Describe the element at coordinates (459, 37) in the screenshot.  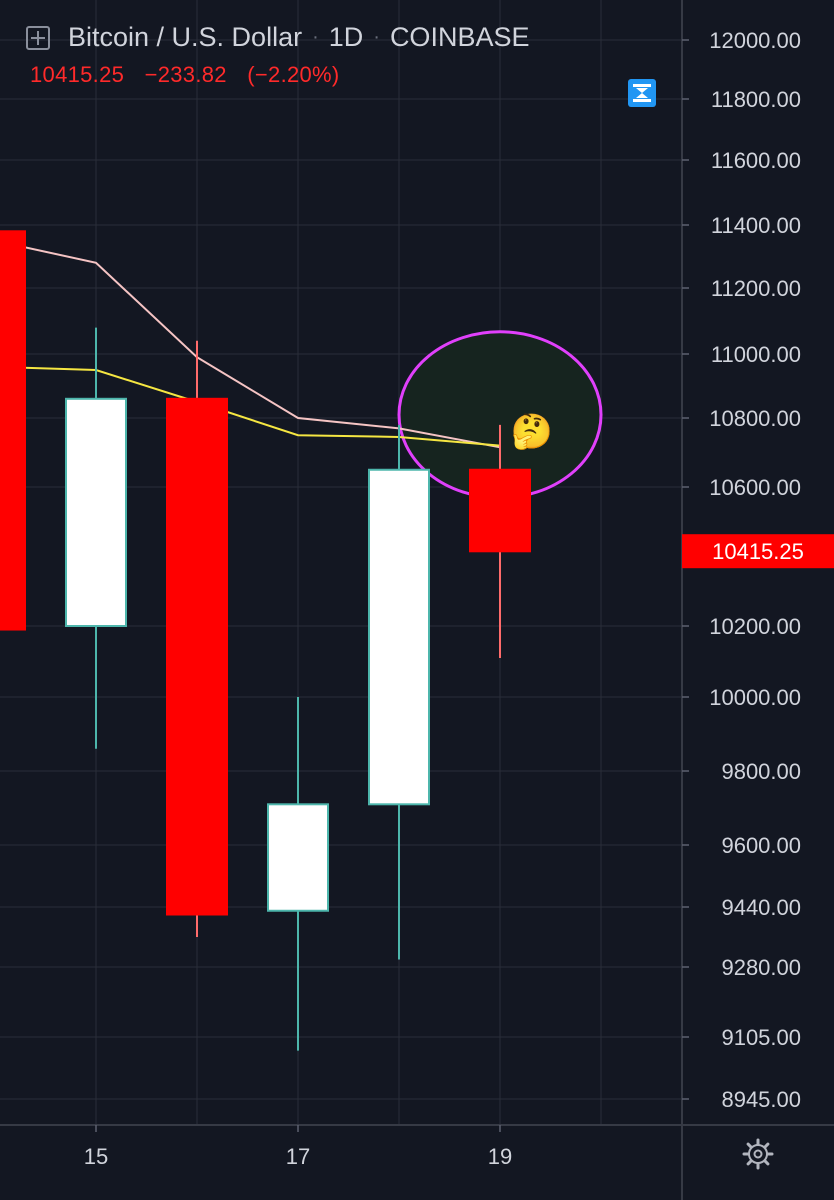
I see `exchange-label: COINBASE` at that location.